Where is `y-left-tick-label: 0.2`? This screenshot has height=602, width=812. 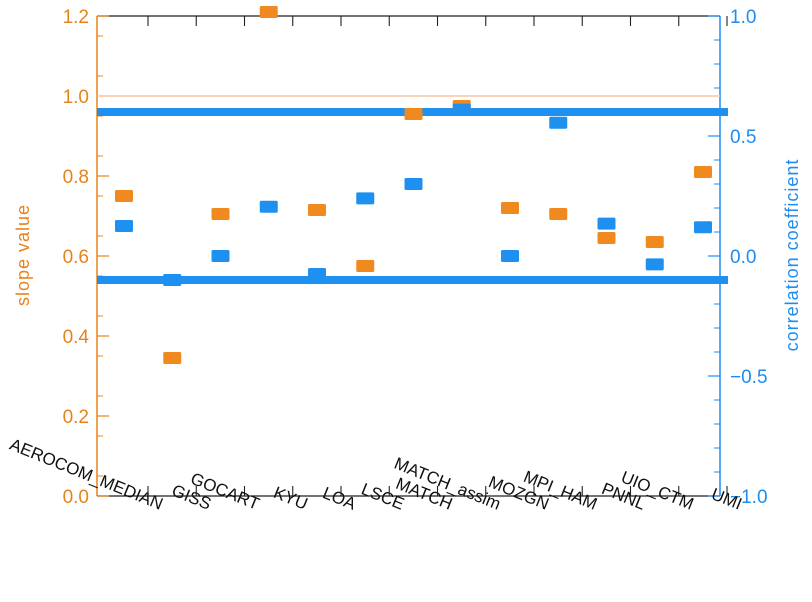 y-left-tick-label: 0.2 is located at coordinates (76, 417).